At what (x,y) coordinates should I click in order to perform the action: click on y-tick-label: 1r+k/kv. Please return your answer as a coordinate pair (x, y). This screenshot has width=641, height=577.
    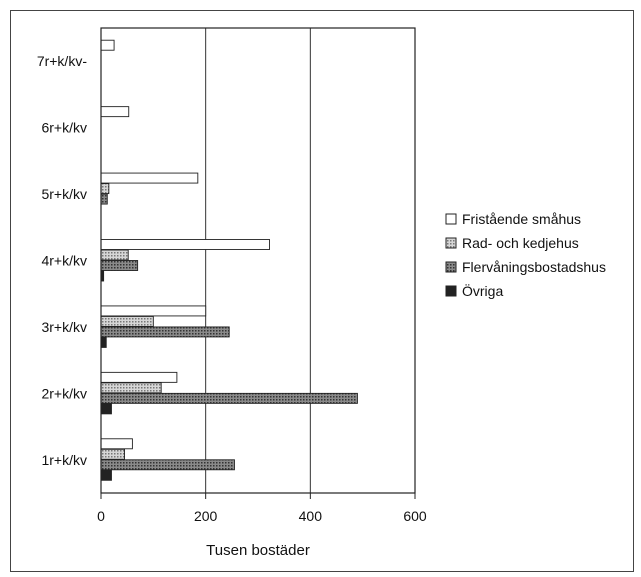
    Looking at the image, I should click on (64, 460).